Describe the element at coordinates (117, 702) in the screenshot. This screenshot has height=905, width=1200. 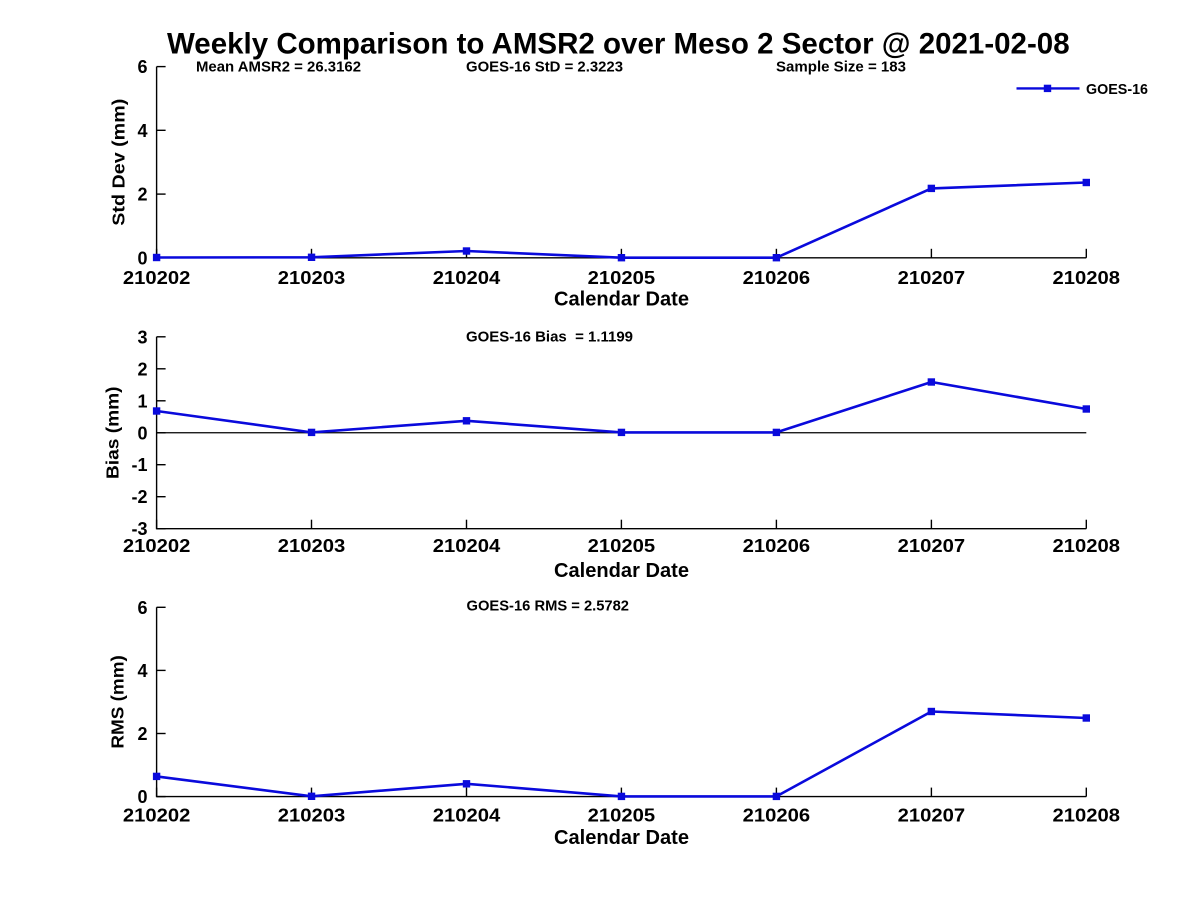
I see `svg-text: RMS (mm)` at that location.